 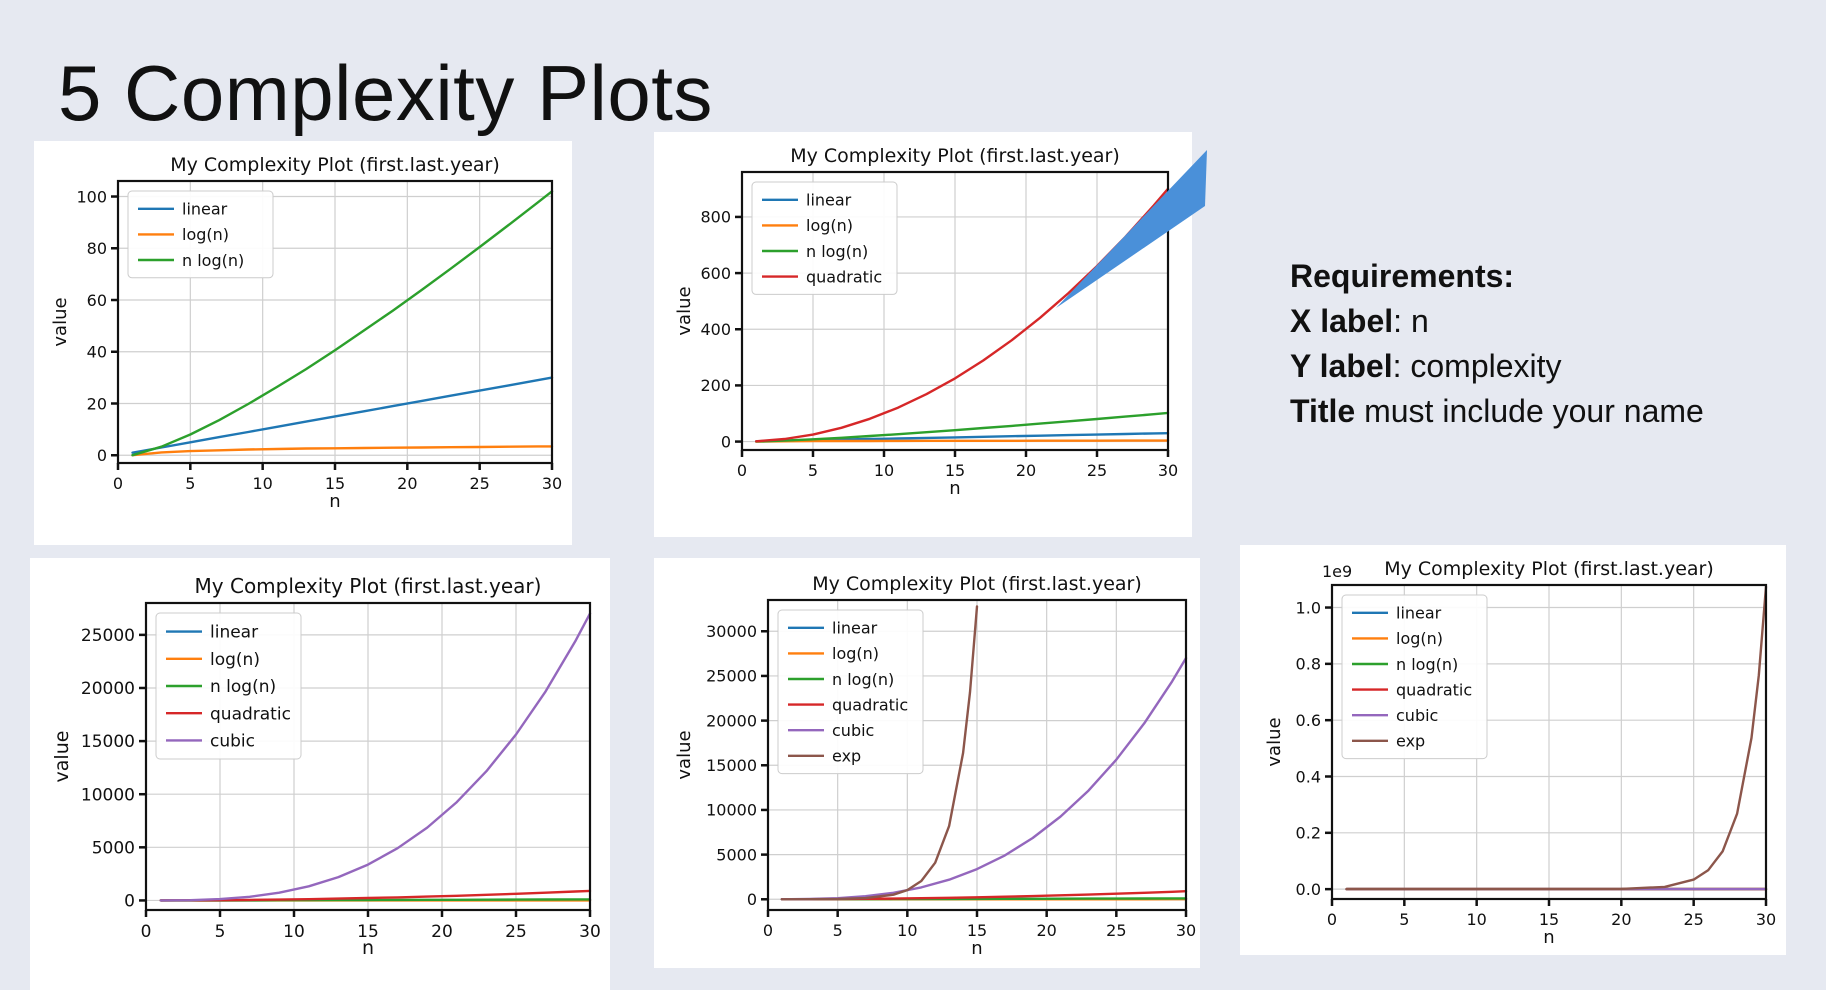 I want to click on y-tick-label: 600, so click(x=715, y=273).